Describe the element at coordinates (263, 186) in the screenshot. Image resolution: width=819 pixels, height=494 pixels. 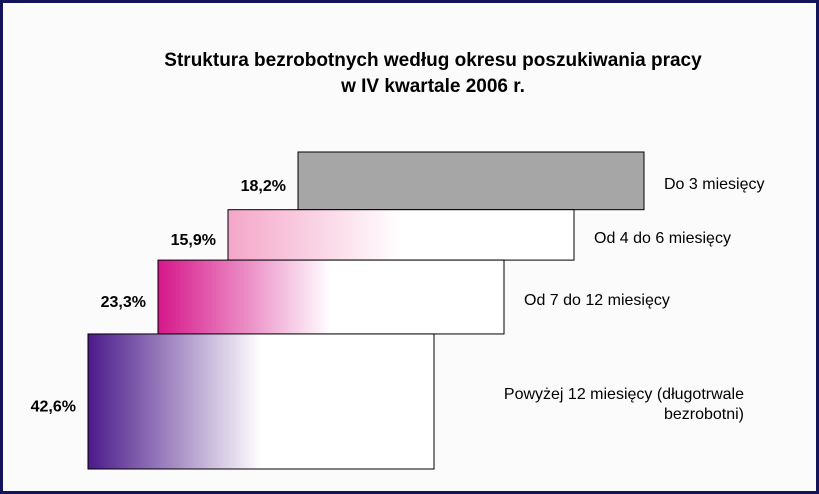
I see `value-label: 18,2%` at that location.